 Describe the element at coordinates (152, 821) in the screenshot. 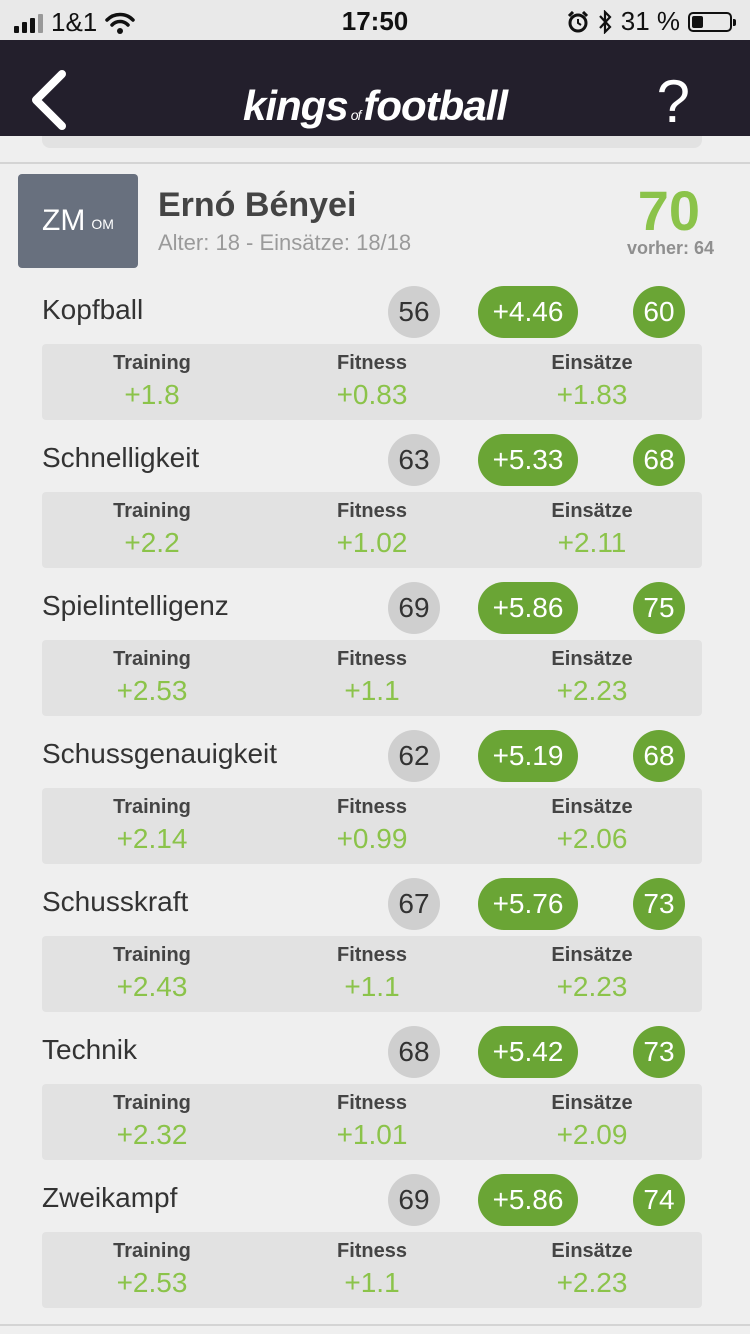

I see `training-column: Training +2.14` at that location.